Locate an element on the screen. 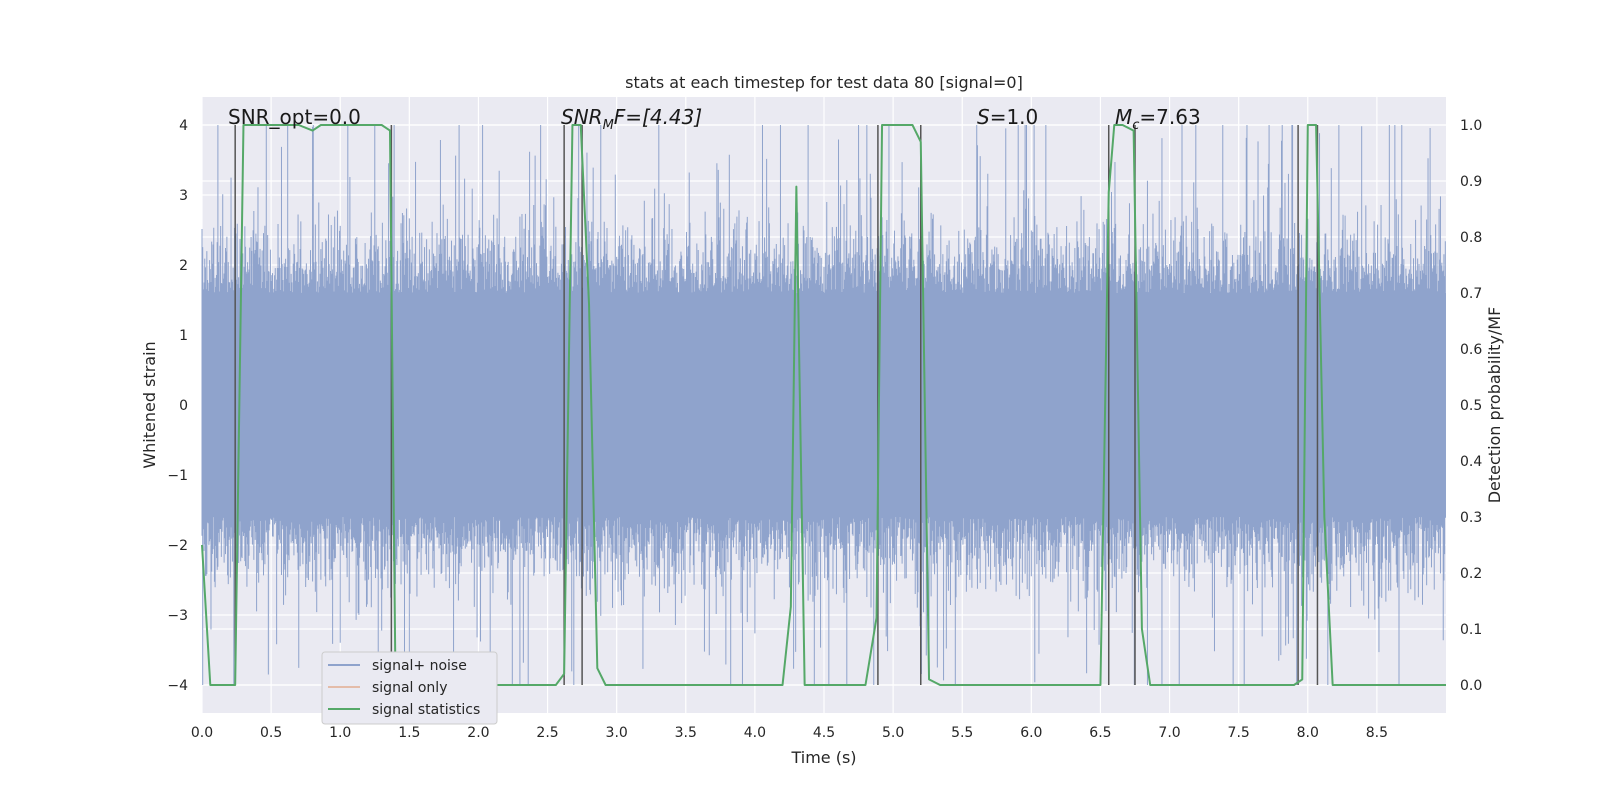  annotation-mc-rest: =7.63 is located at coordinates (1169, 117).